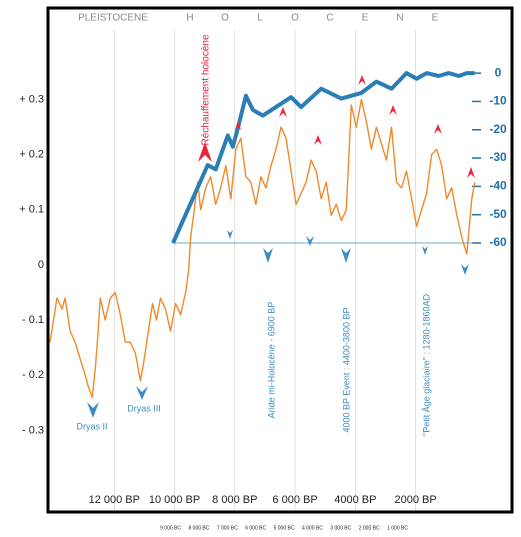 The image size is (521, 537). What do you see at coordinates (170, 528) in the screenshot?
I see `x2-tick-label: 9 000 BC` at bounding box center [170, 528].